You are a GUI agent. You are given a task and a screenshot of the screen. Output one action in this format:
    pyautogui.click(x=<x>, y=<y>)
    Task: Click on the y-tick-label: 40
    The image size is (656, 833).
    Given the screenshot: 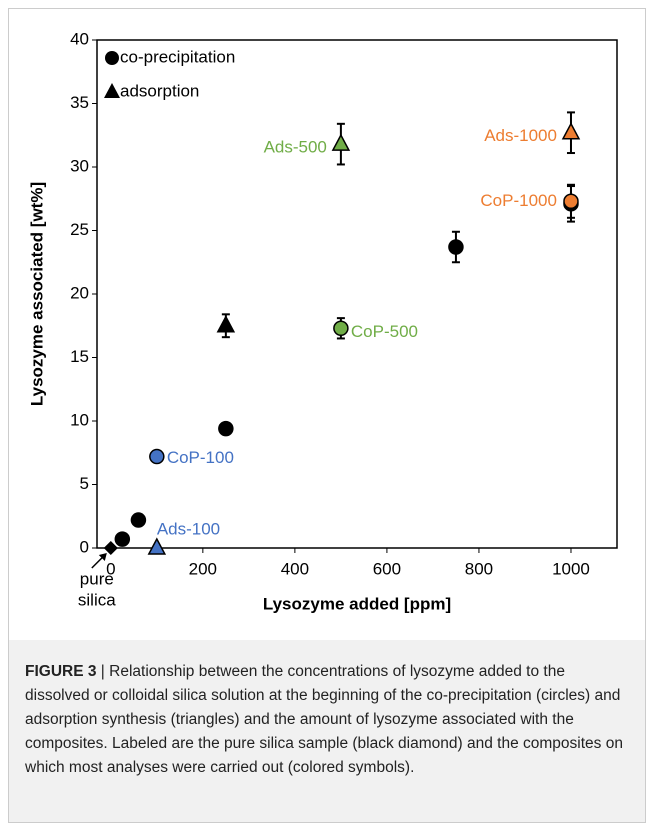 What is the action you would take?
    pyautogui.click(x=79, y=38)
    